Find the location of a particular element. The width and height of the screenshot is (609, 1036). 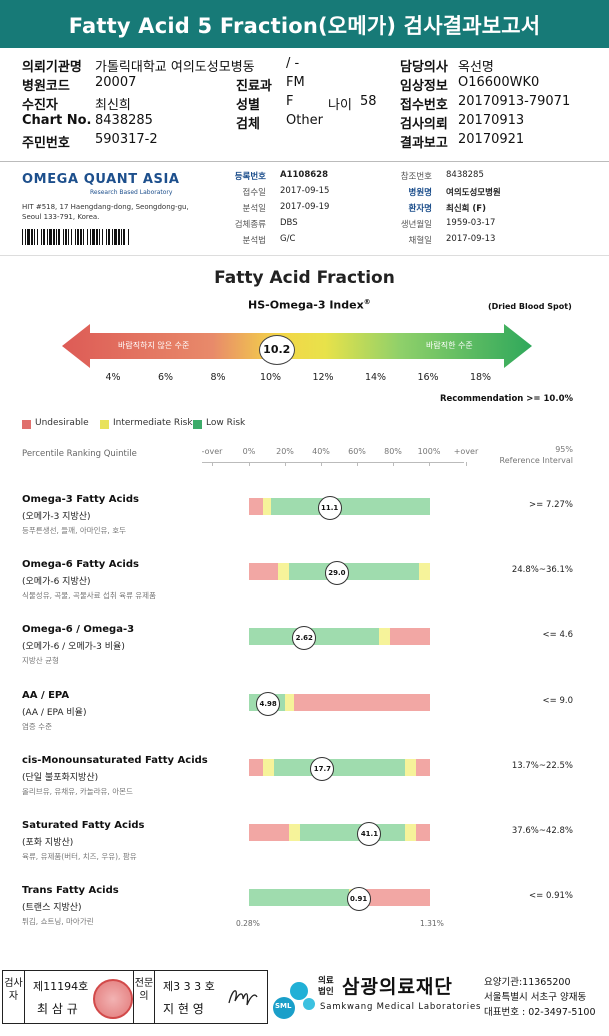

lab-info-right-value: 8438285 is located at coordinates (465, 175).